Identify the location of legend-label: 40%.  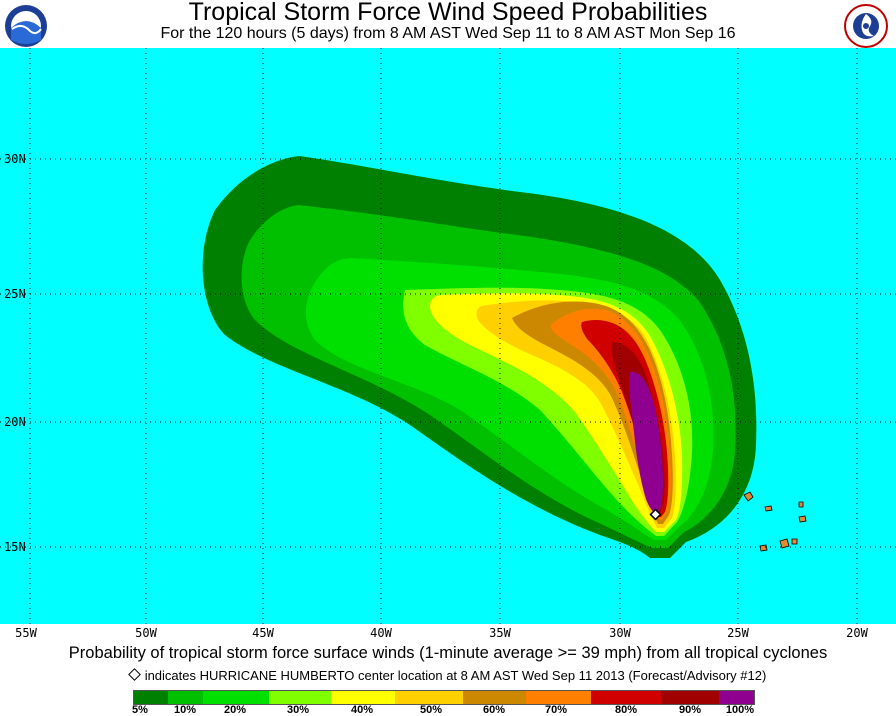
(362, 710).